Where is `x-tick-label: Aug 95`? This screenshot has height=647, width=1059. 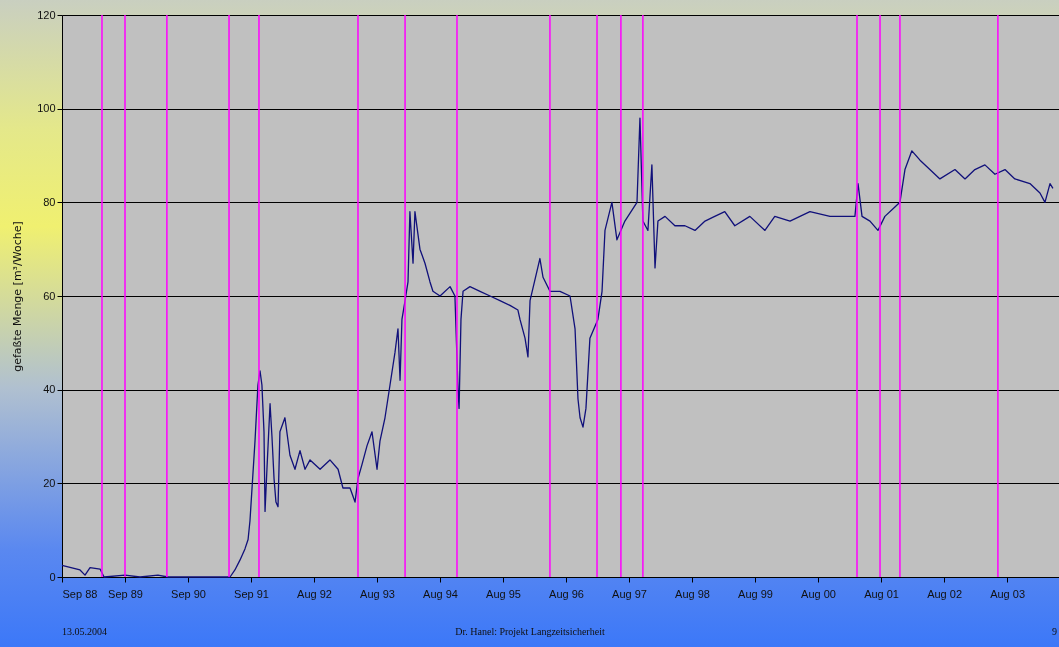
x-tick-label: Aug 95 is located at coordinates (503, 593).